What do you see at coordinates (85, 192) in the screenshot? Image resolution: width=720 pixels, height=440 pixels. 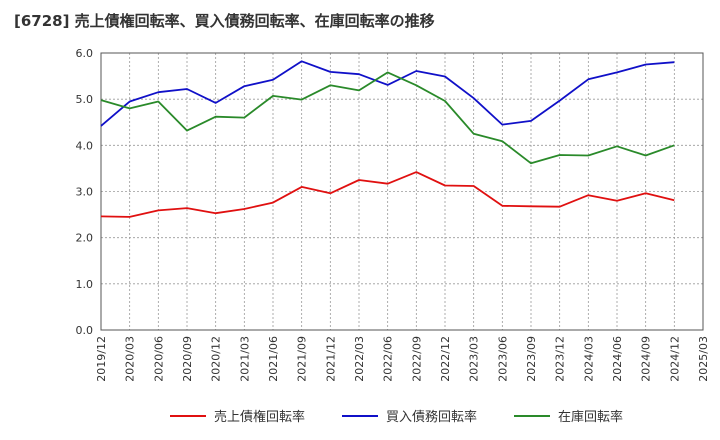 I see `y-tick-label: 3.0` at bounding box center [85, 192].